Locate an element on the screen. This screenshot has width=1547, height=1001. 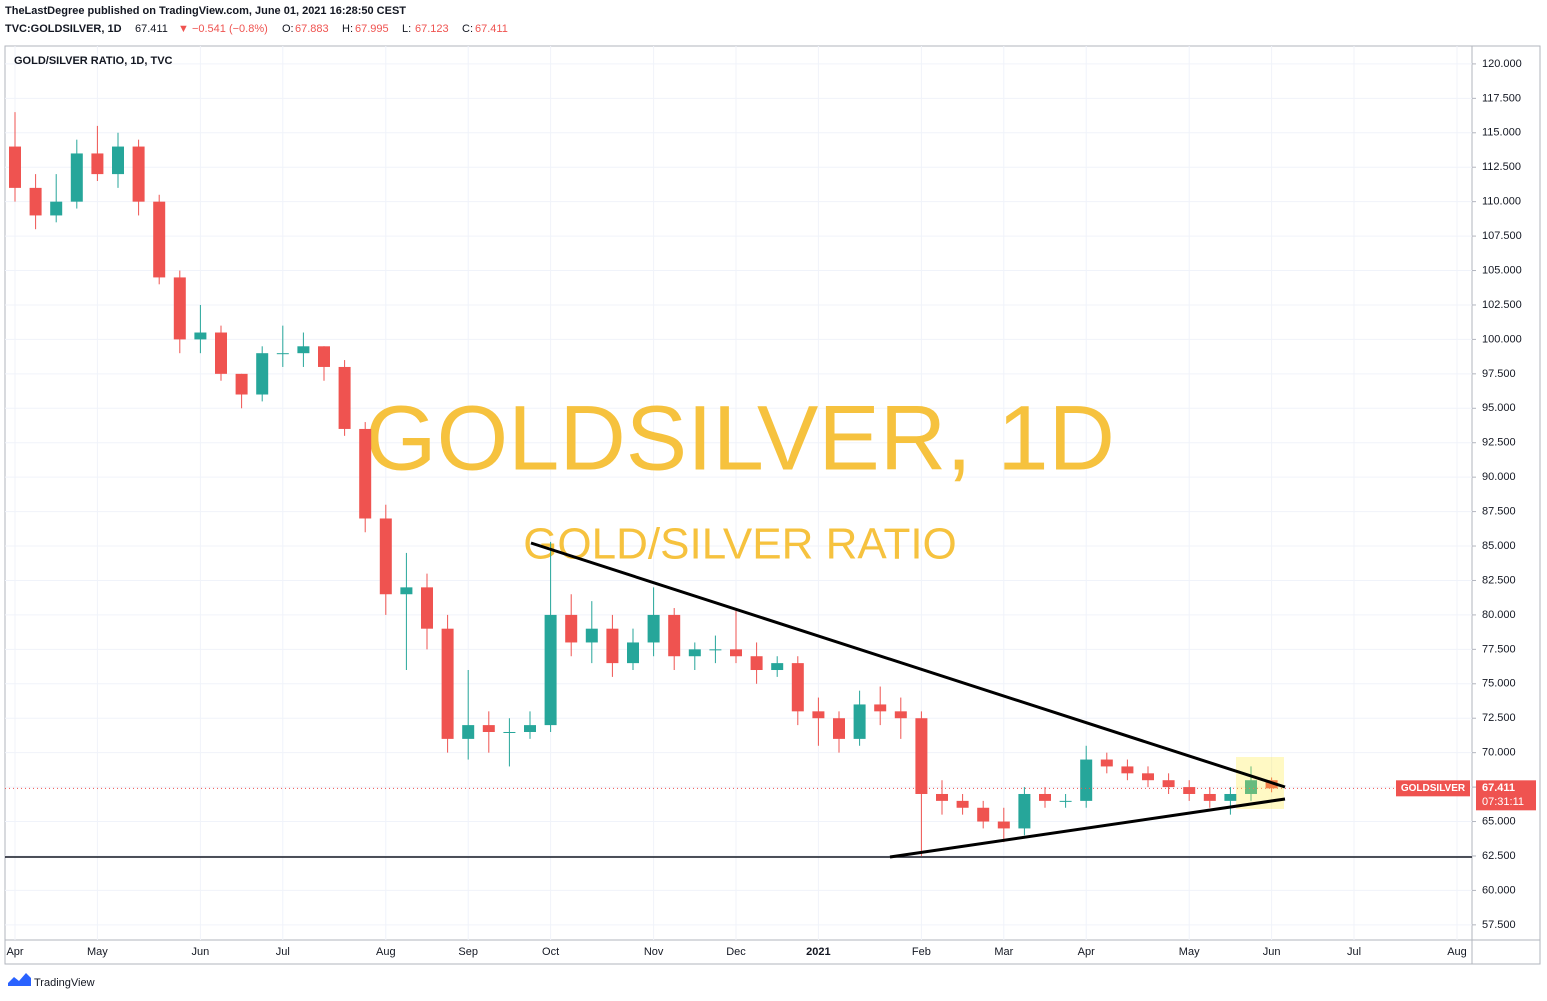
y-tick-label: 120.000 is located at coordinates (1502, 64).